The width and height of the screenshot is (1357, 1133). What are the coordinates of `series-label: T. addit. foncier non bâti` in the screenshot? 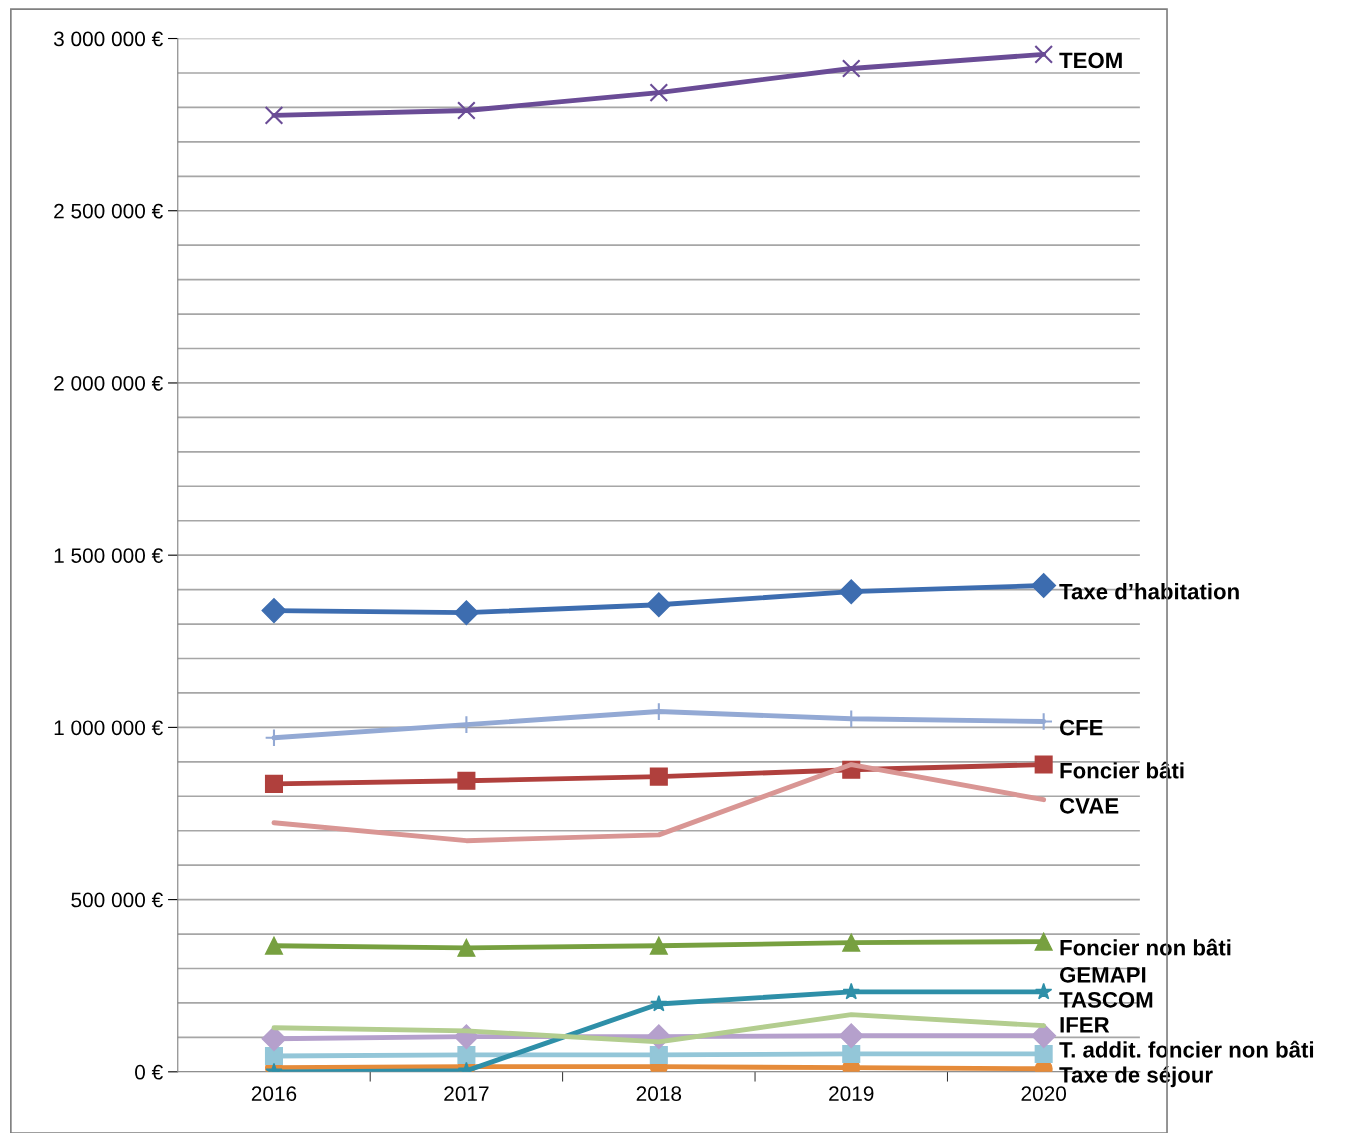 It's located at (1186, 1049).